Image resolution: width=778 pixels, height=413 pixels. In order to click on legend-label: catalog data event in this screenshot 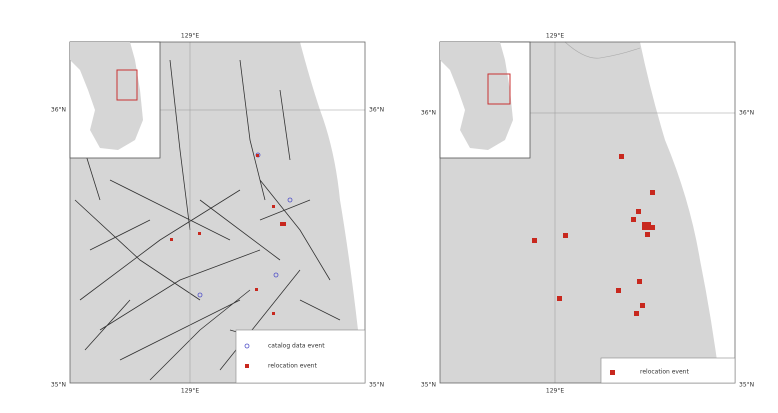, I will do `click(296, 346)`.